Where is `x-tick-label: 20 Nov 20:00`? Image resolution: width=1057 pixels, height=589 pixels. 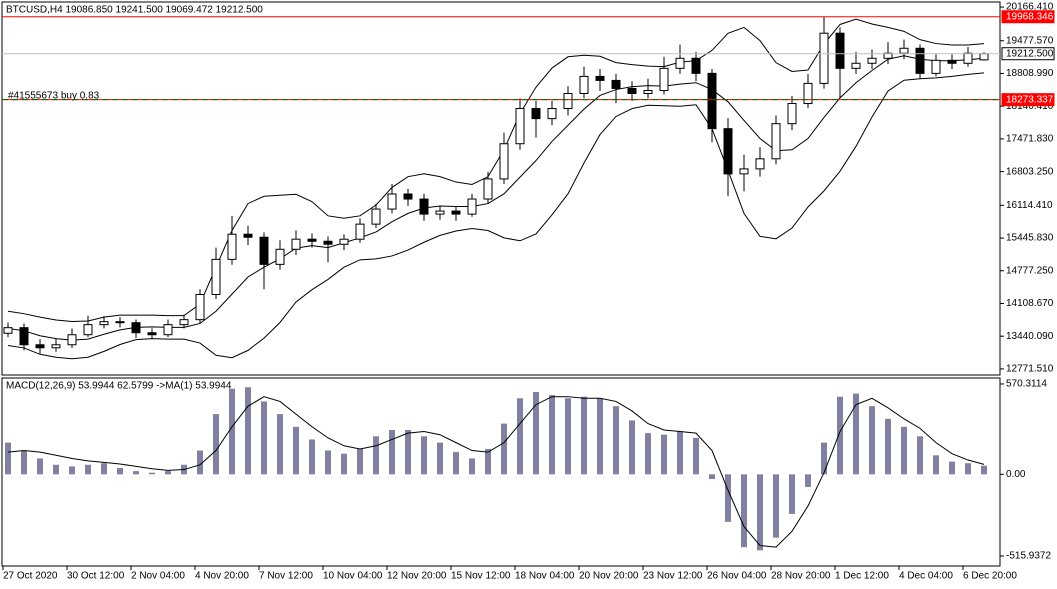 x-tick-label: 20 Nov 20:00 is located at coordinates (609, 576).